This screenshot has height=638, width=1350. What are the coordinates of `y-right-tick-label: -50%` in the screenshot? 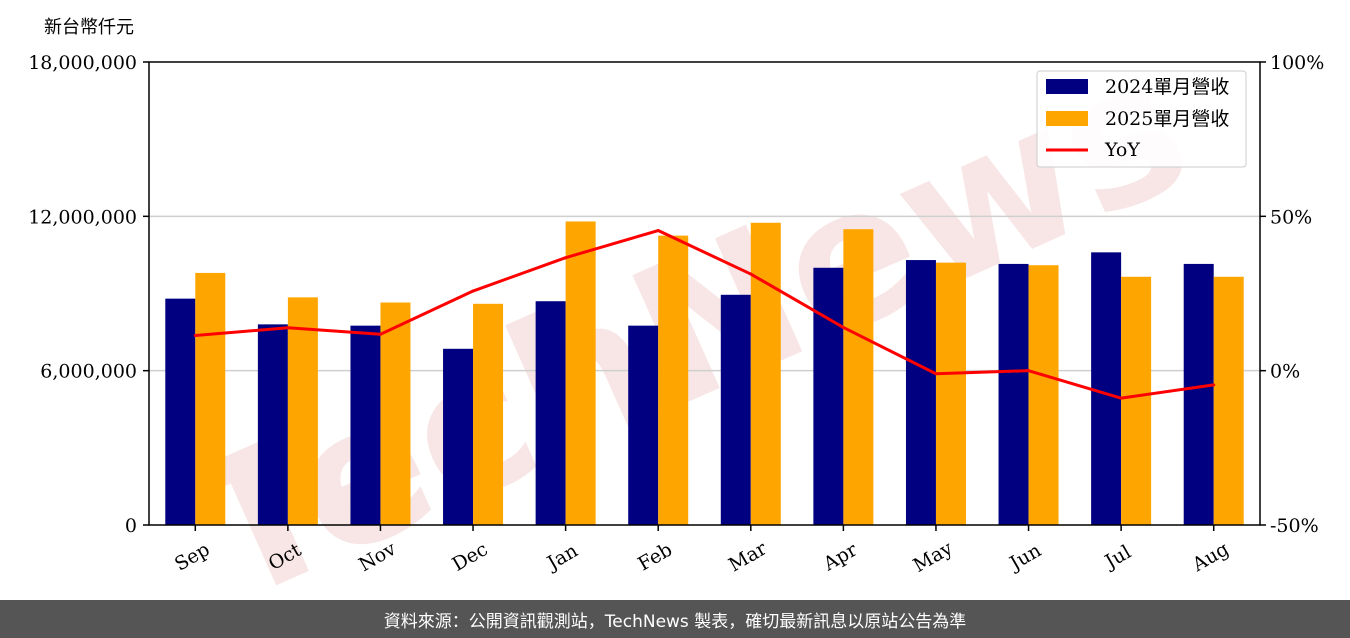 It's located at (1294, 526).